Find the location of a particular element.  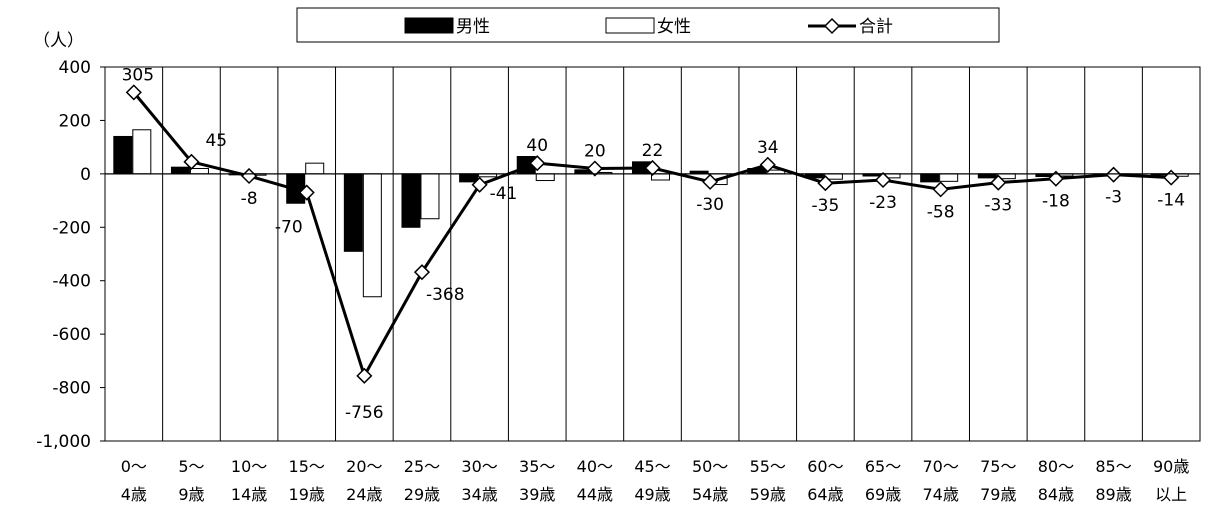

x-tick-label-line2: 59歳 is located at coordinates (768, 494).